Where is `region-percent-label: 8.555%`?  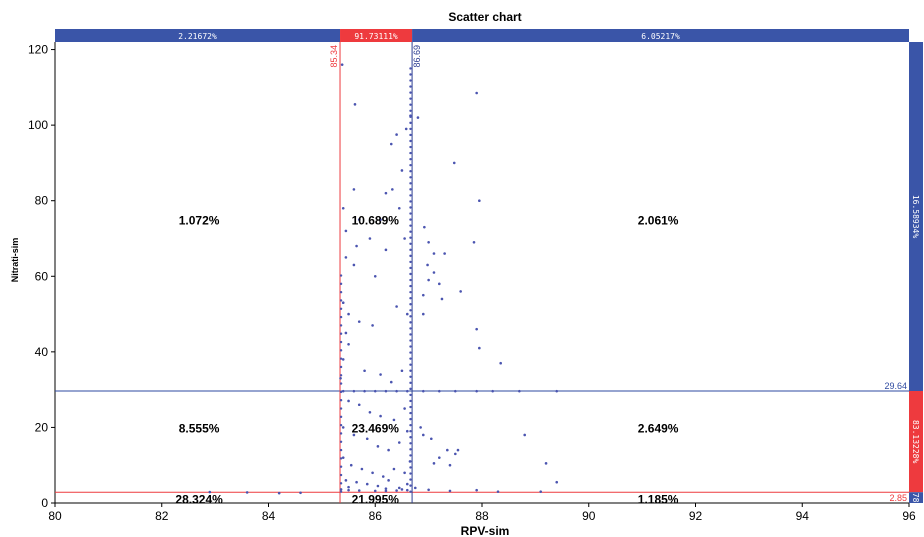 region-percent-label: 8.555% is located at coordinates (199, 428).